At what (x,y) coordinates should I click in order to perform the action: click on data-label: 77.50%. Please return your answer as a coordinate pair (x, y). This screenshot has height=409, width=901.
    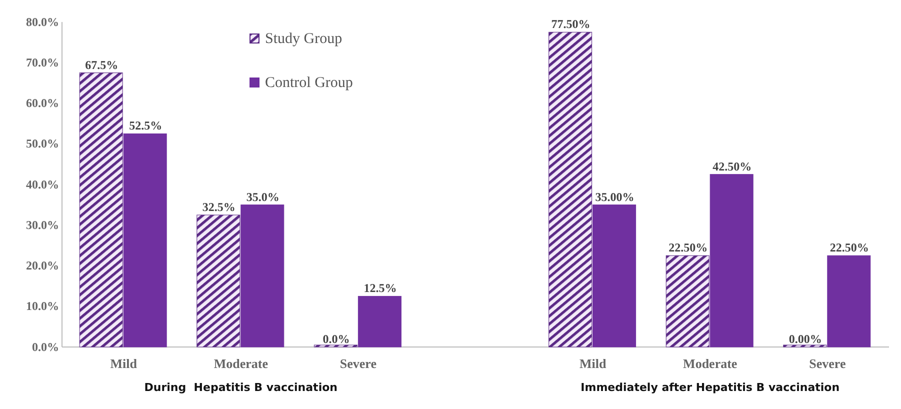
    Looking at the image, I should click on (570, 24).